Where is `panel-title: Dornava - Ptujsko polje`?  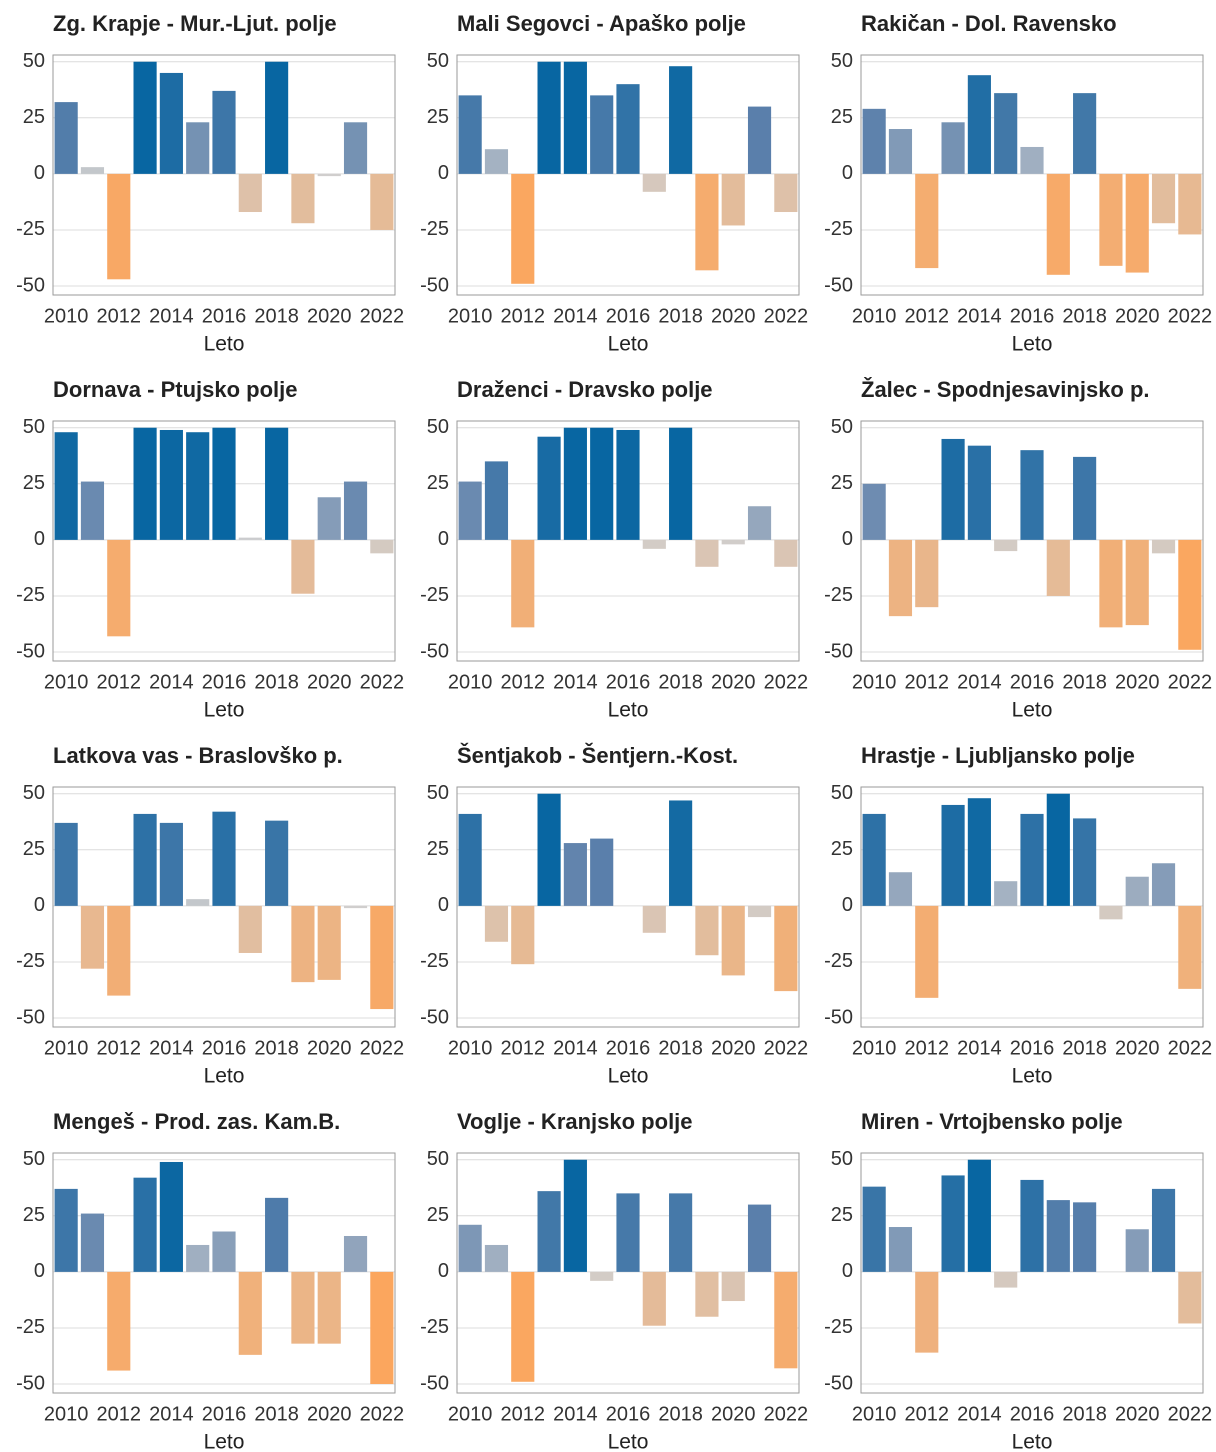
panel-title: Dornava - Ptujsko polje is located at coordinates (175, 389).